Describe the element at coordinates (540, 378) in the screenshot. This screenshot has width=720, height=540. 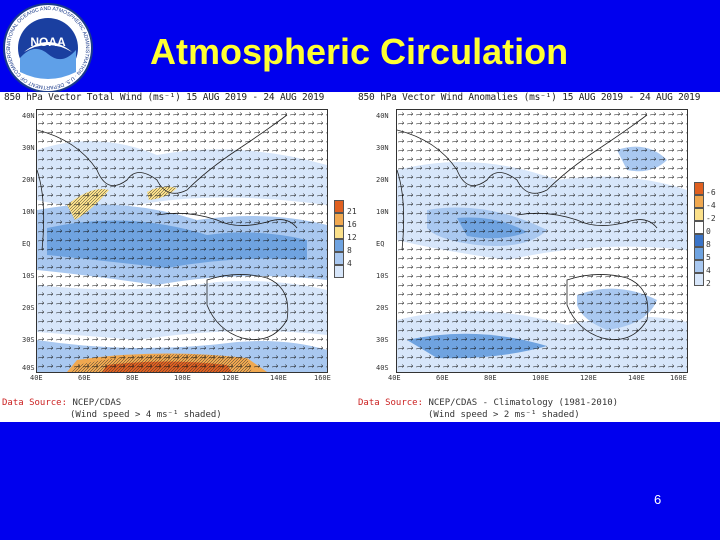
I see `right-lon-label: 100E` at that location.